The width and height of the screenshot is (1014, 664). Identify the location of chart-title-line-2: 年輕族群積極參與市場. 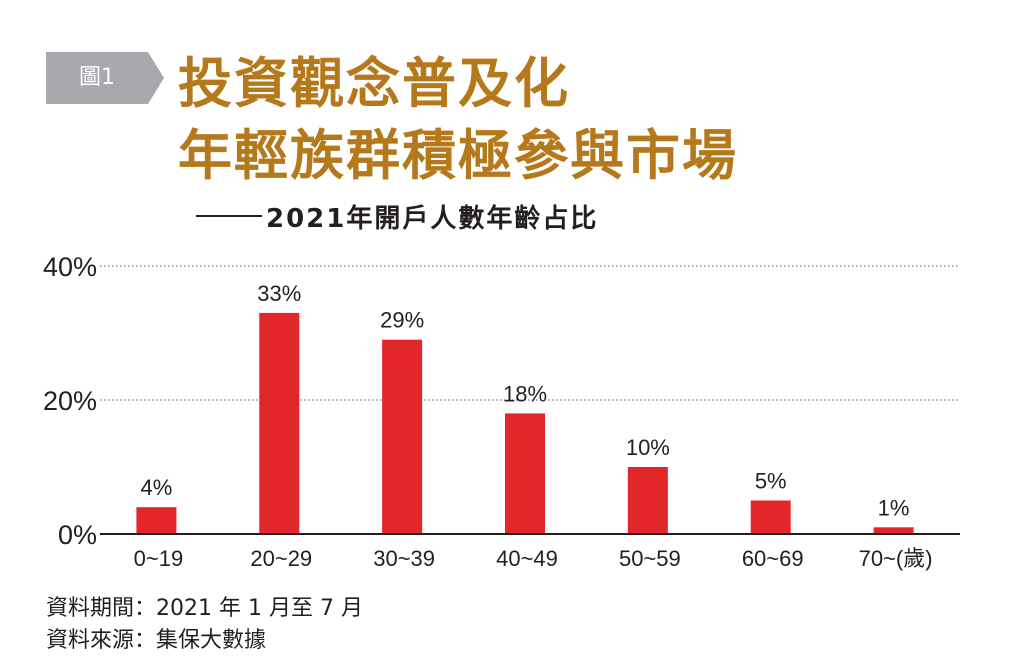
(458, 155).